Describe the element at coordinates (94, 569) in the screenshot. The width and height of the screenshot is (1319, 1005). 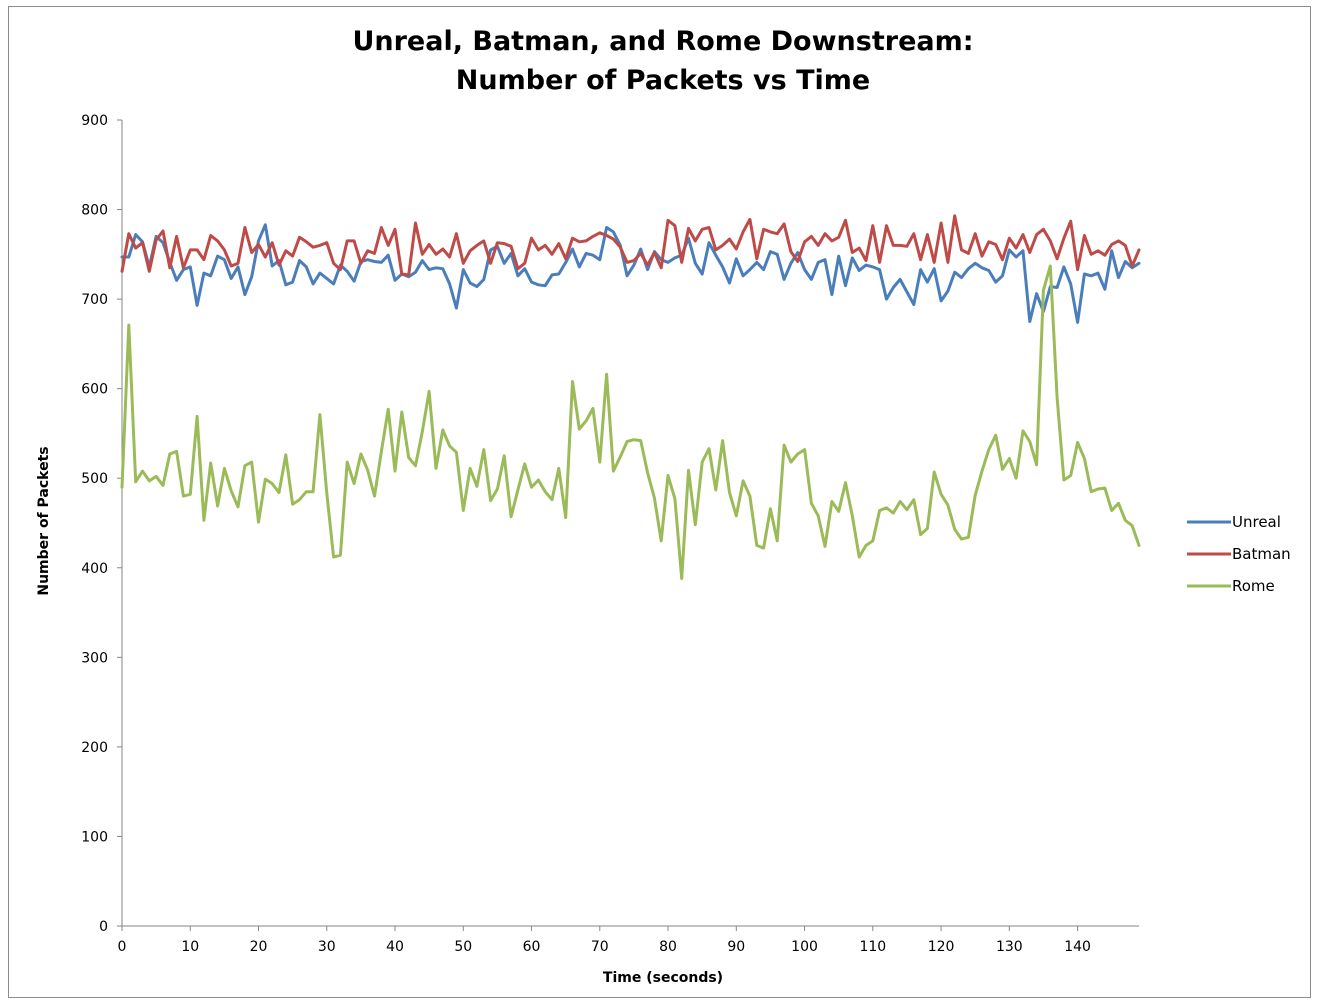
I see `y-tick-label: 400` at that location.